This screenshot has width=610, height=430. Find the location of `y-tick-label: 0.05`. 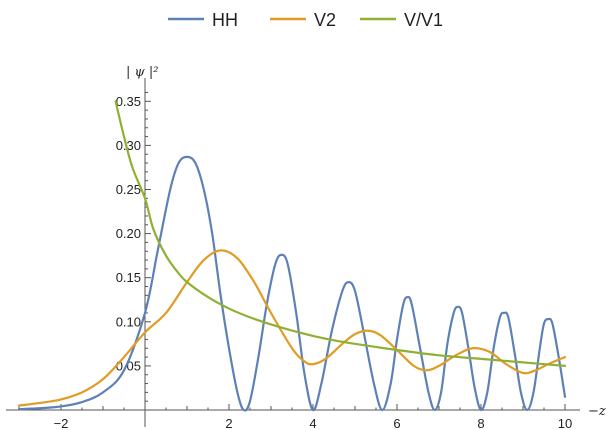

y-tick-label: 0.05 is located at coordinates (128, 365).